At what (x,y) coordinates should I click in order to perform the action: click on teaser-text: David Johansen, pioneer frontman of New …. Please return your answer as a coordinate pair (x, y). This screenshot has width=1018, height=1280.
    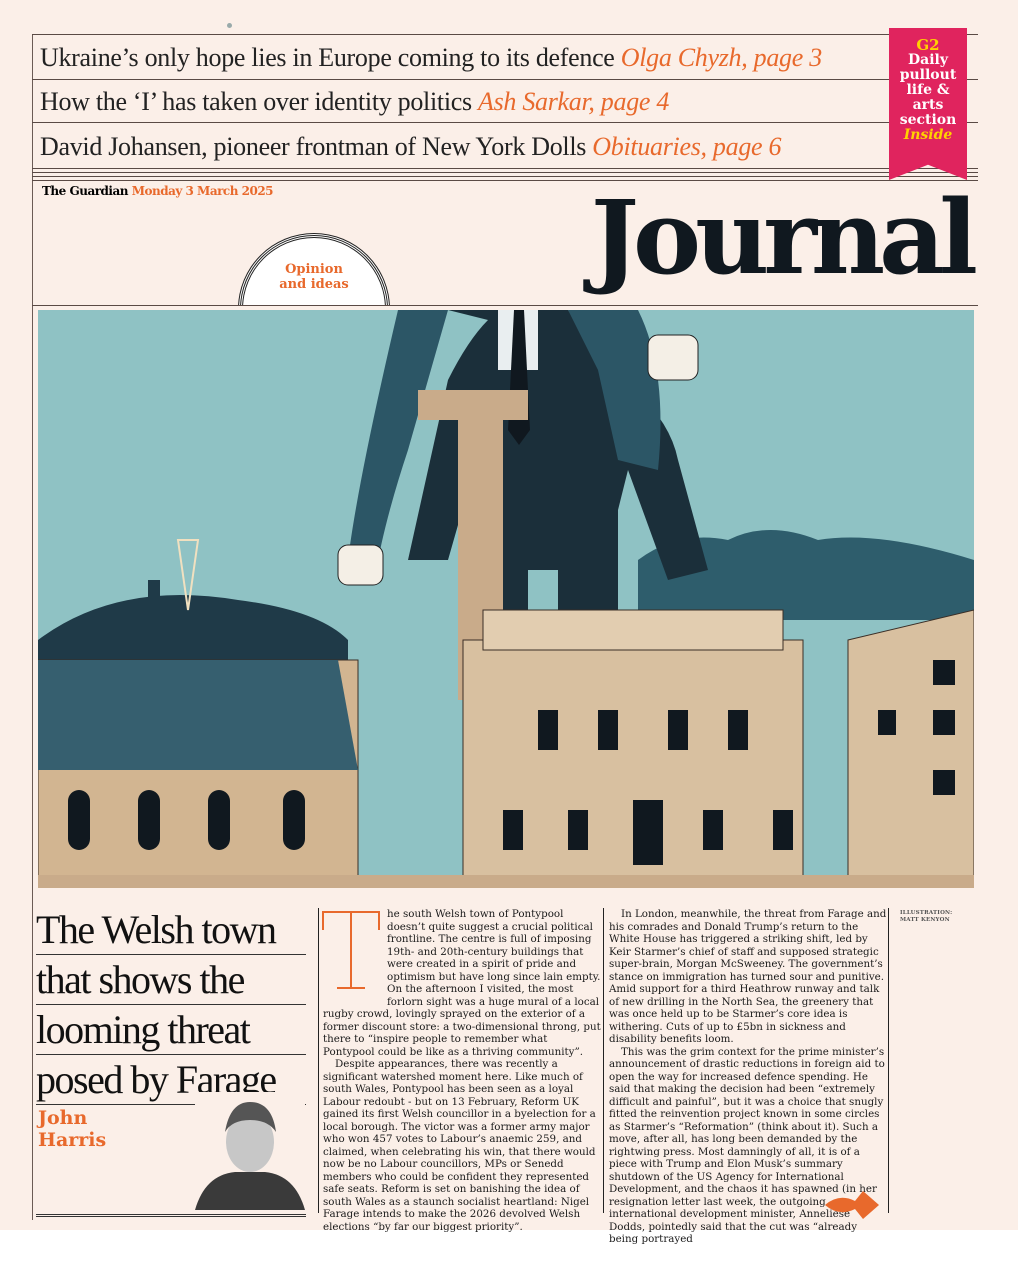
    Looking at the image, I should click on (316, 146).